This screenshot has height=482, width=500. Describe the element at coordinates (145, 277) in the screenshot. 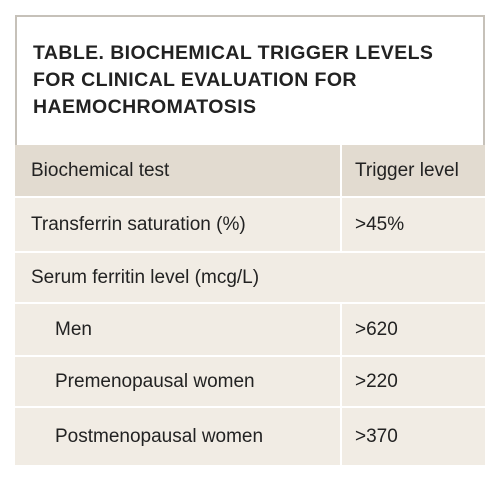

I see `row-test-group: Serum ferritin level (mcg/L)` at that location.